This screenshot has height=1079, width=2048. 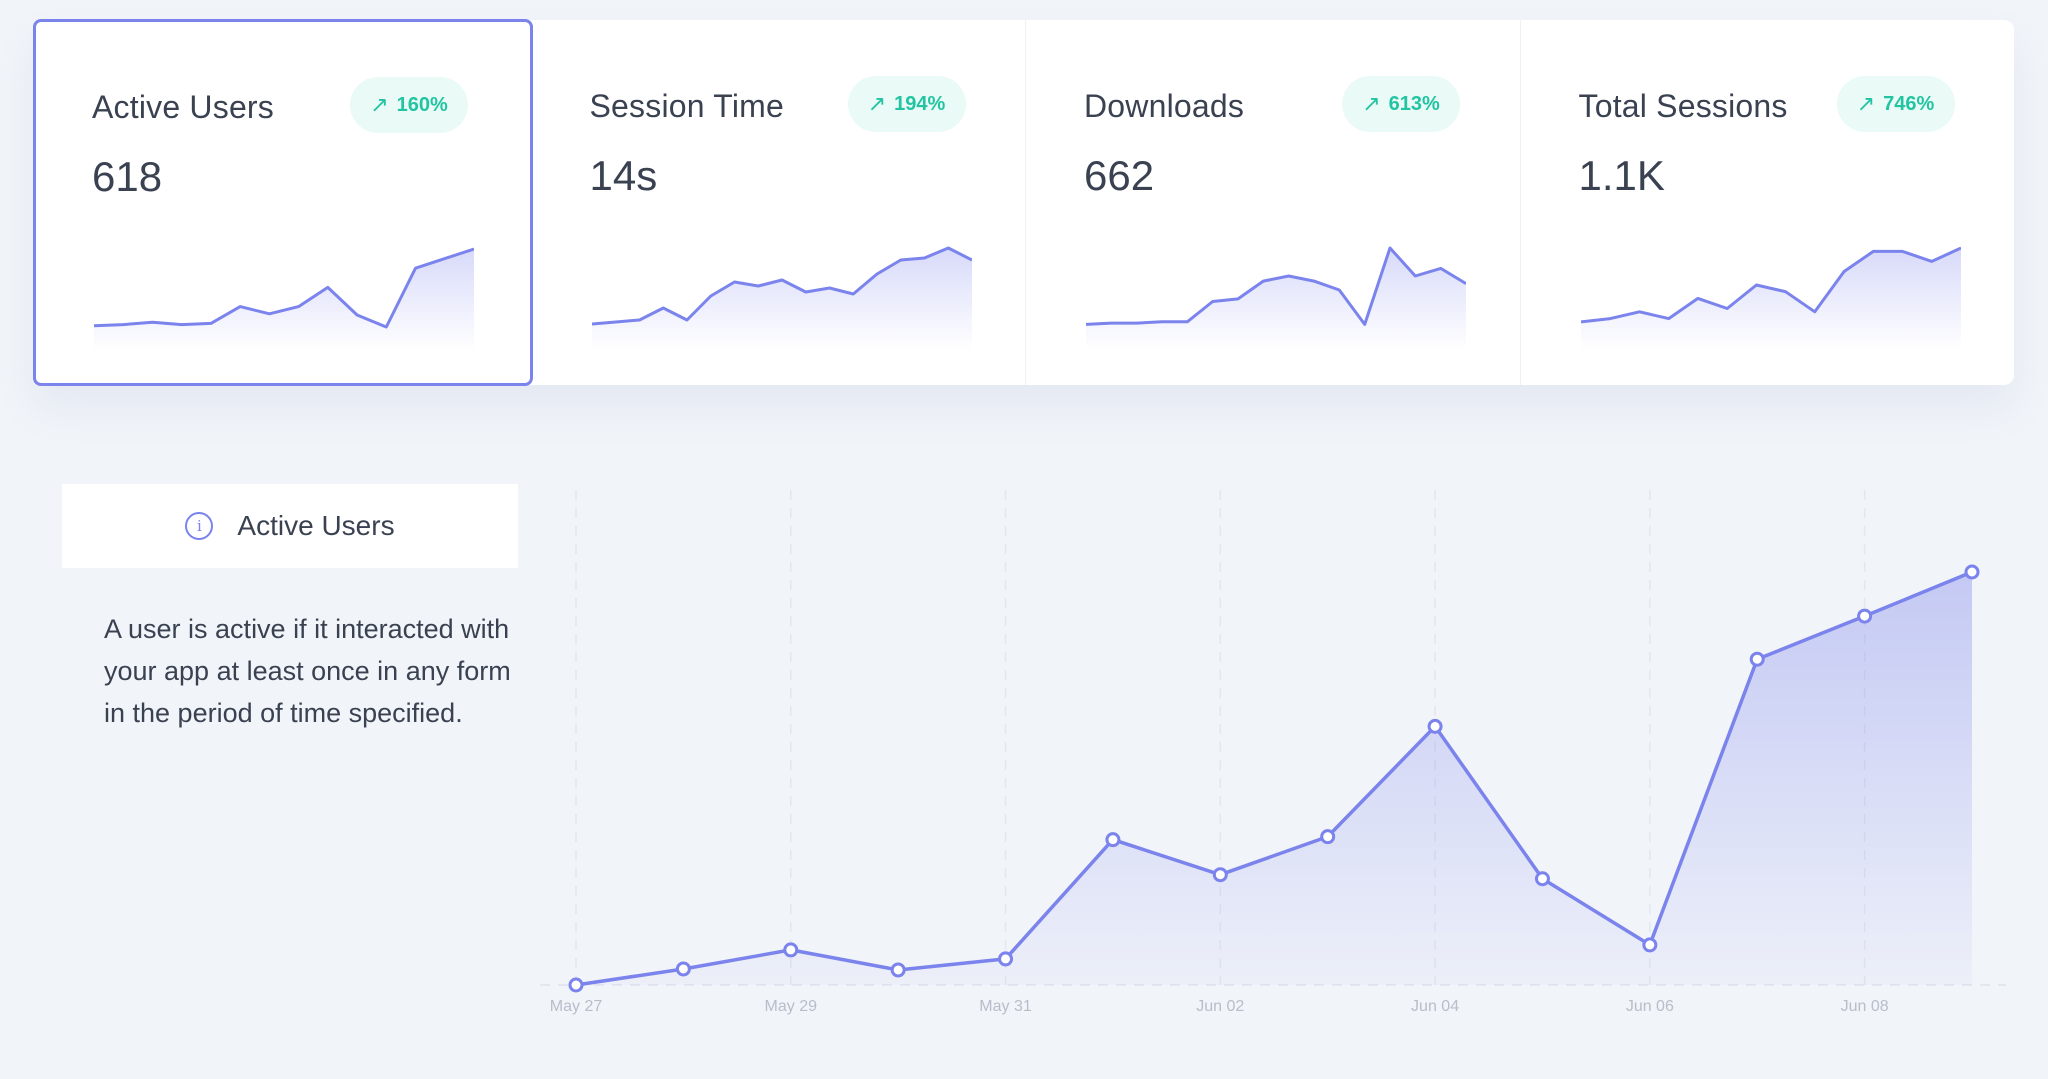 I want to click on info-header: i Active Users, so click(x=290, y=526).